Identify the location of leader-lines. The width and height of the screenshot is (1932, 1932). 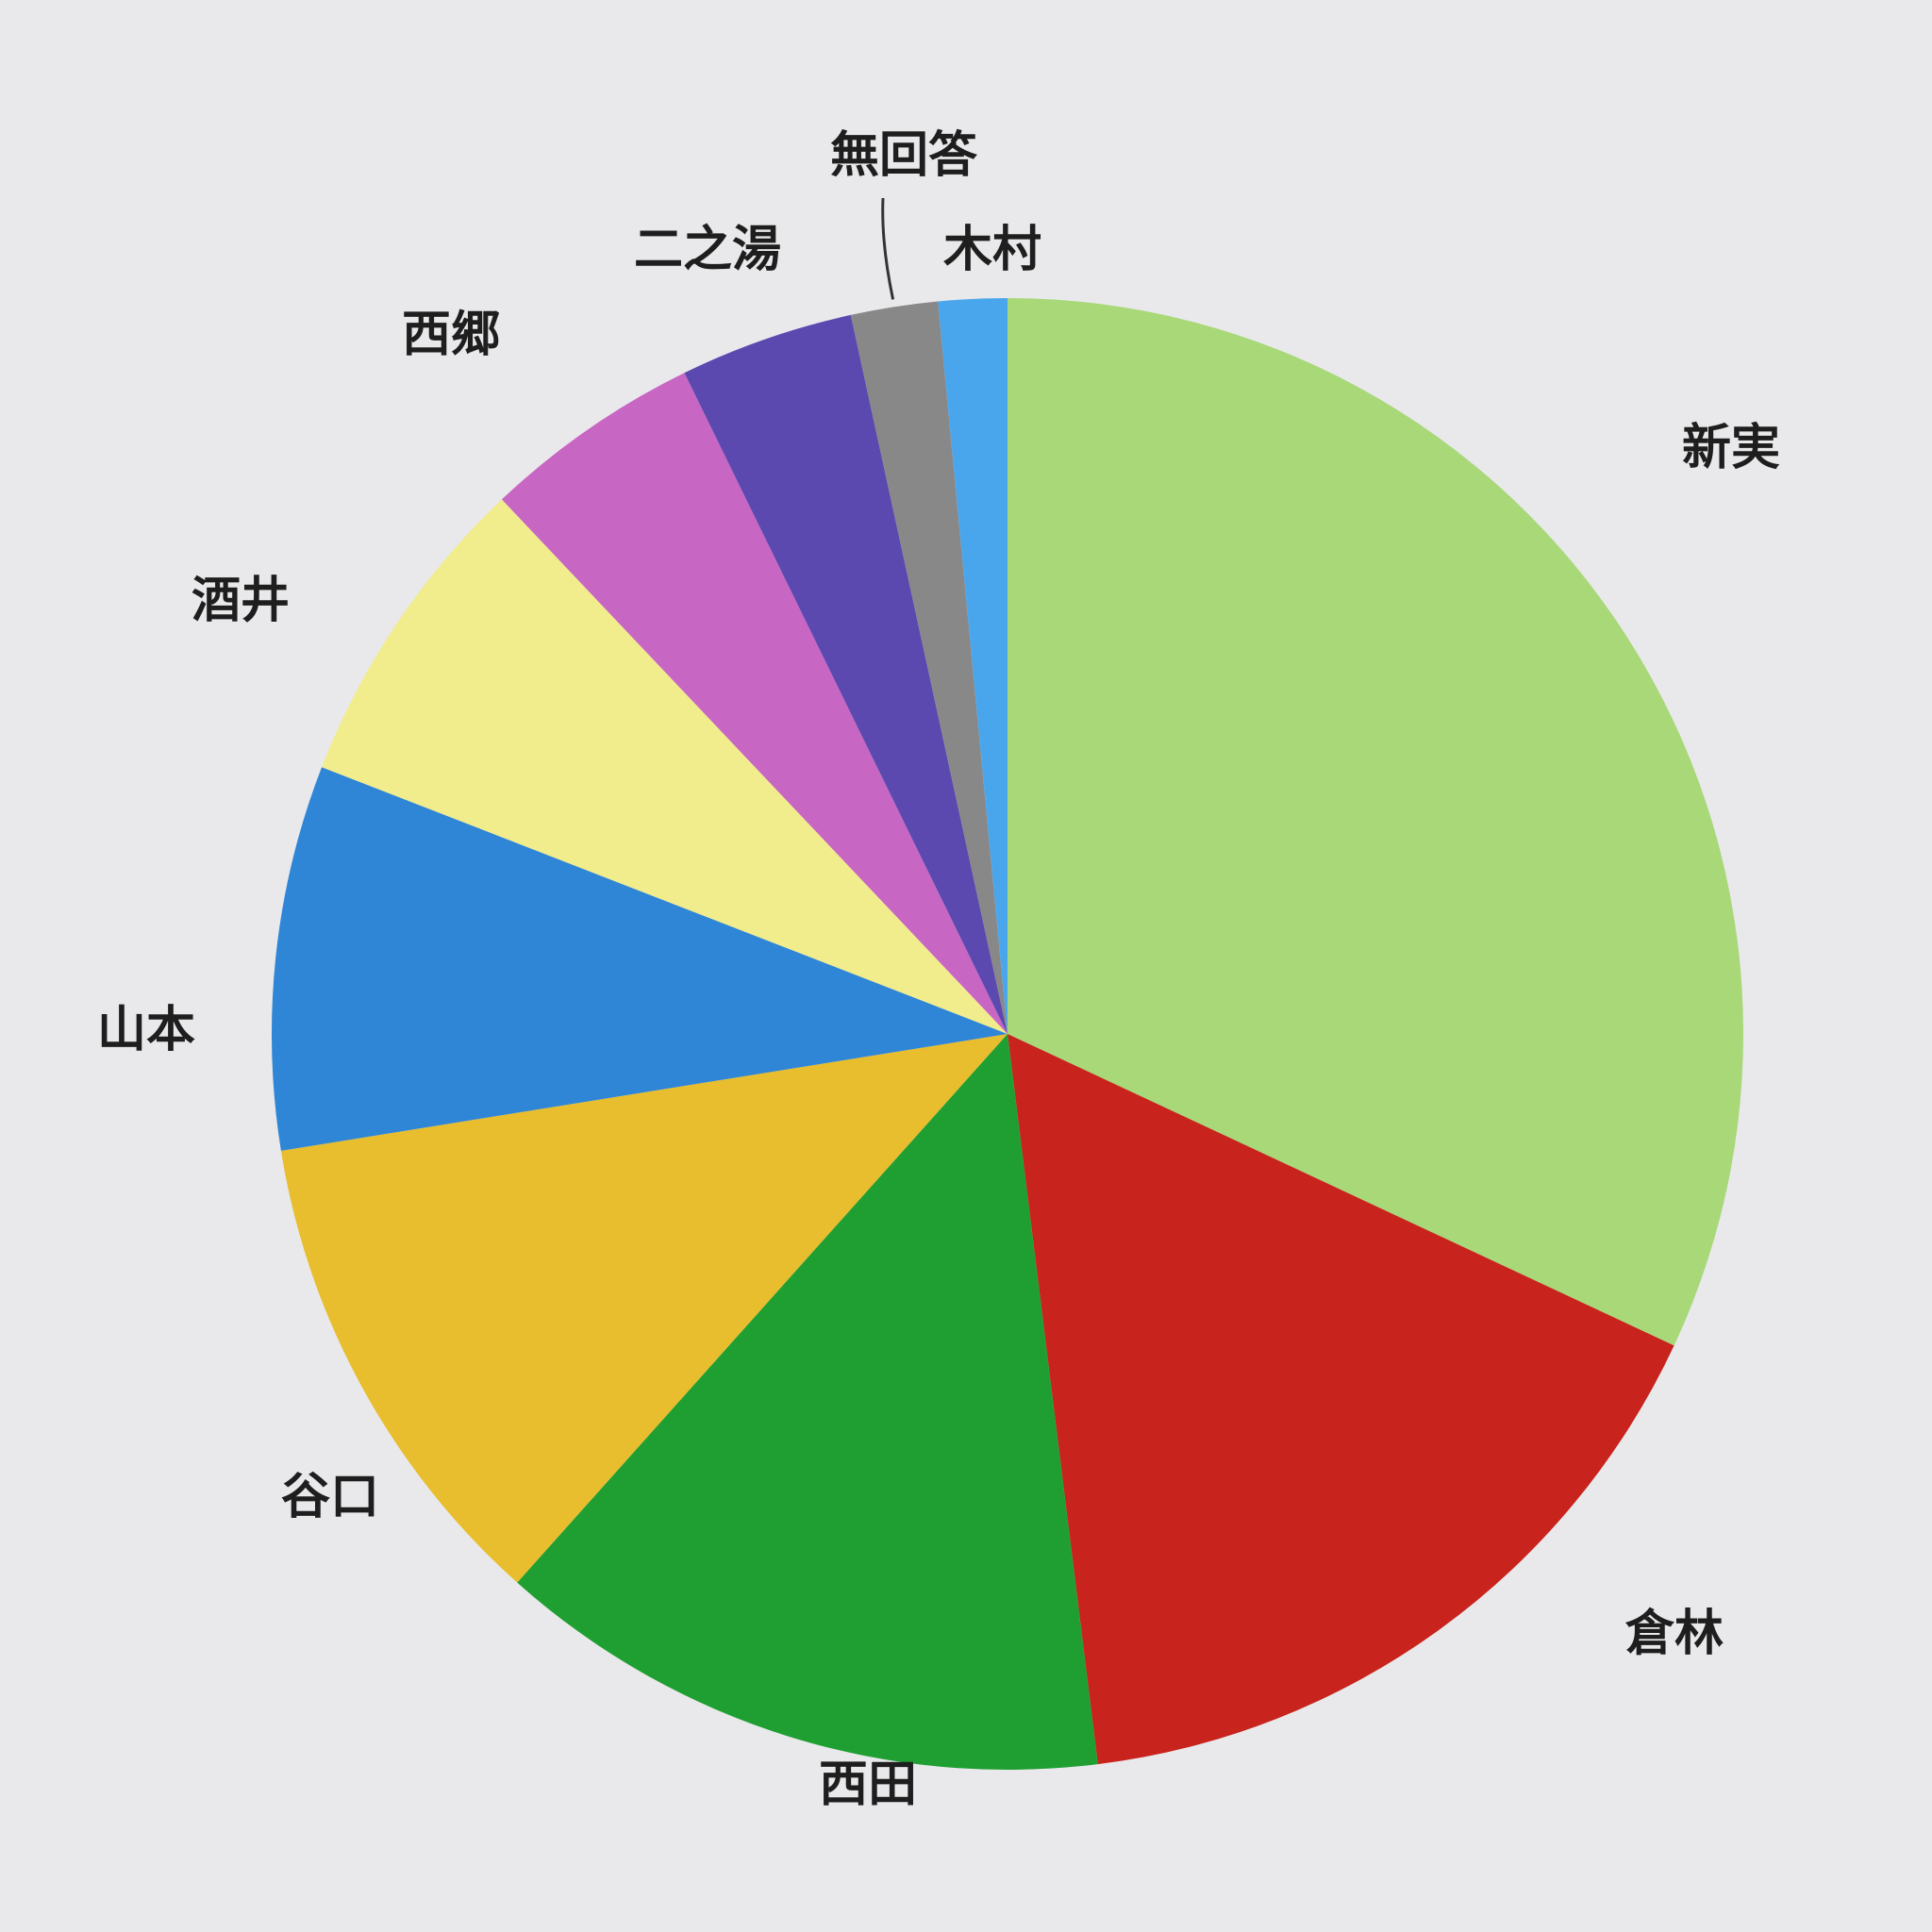
(888, 249).